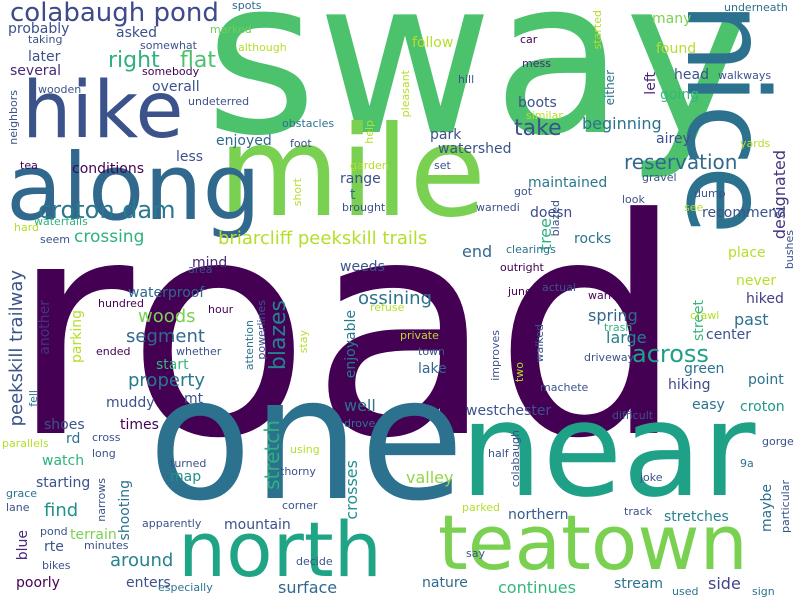 Image resolution: width=800 pixels, height=600 pixels. What do you see at coordinates (64, 425) in the screenshot?
I see `word-shoes: shoes` at bounding box center [64, 425].